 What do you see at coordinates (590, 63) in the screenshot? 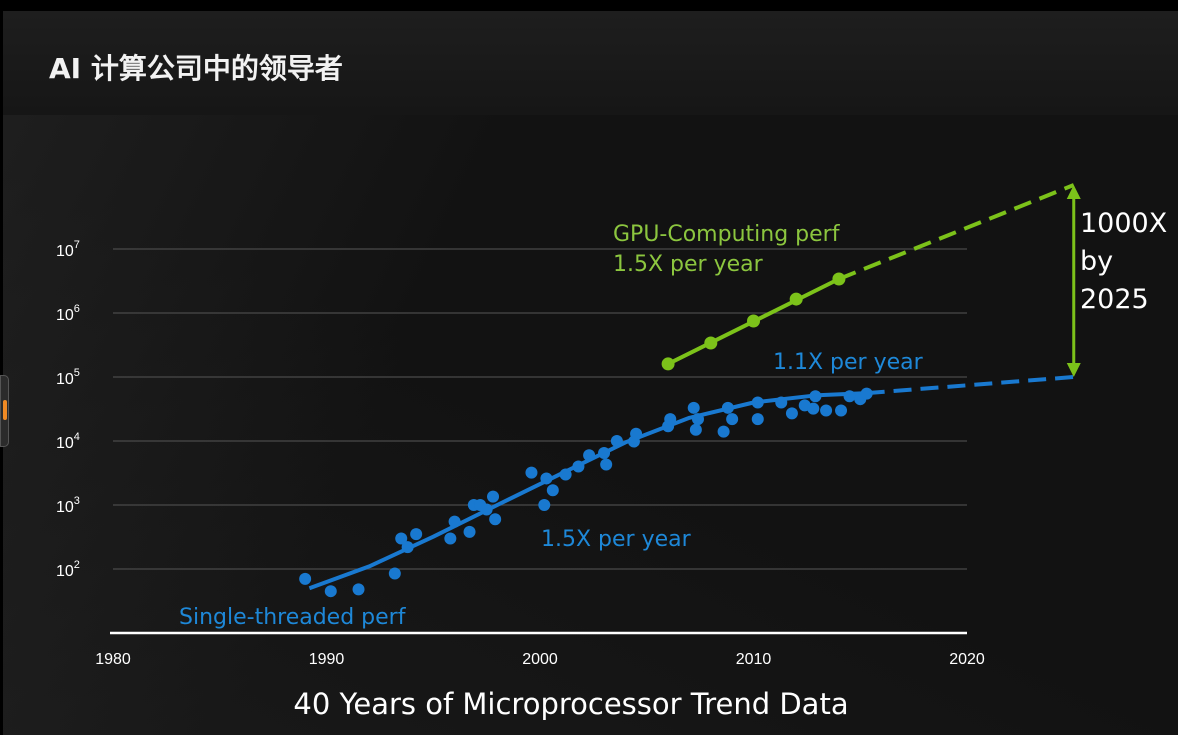
I see `header-bar: AI 计算公司中的领导者` at bounding box center [590, 63].